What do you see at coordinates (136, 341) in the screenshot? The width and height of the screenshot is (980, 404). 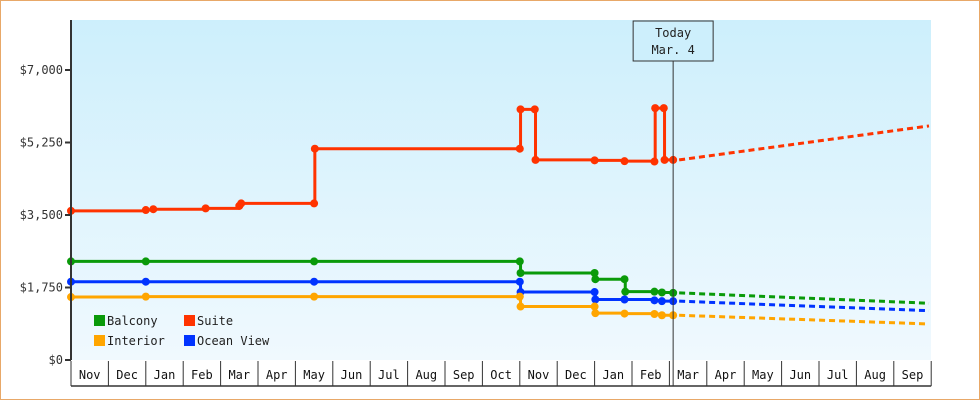 I see `legend-label: Interior` at bounding box center [136, 341].